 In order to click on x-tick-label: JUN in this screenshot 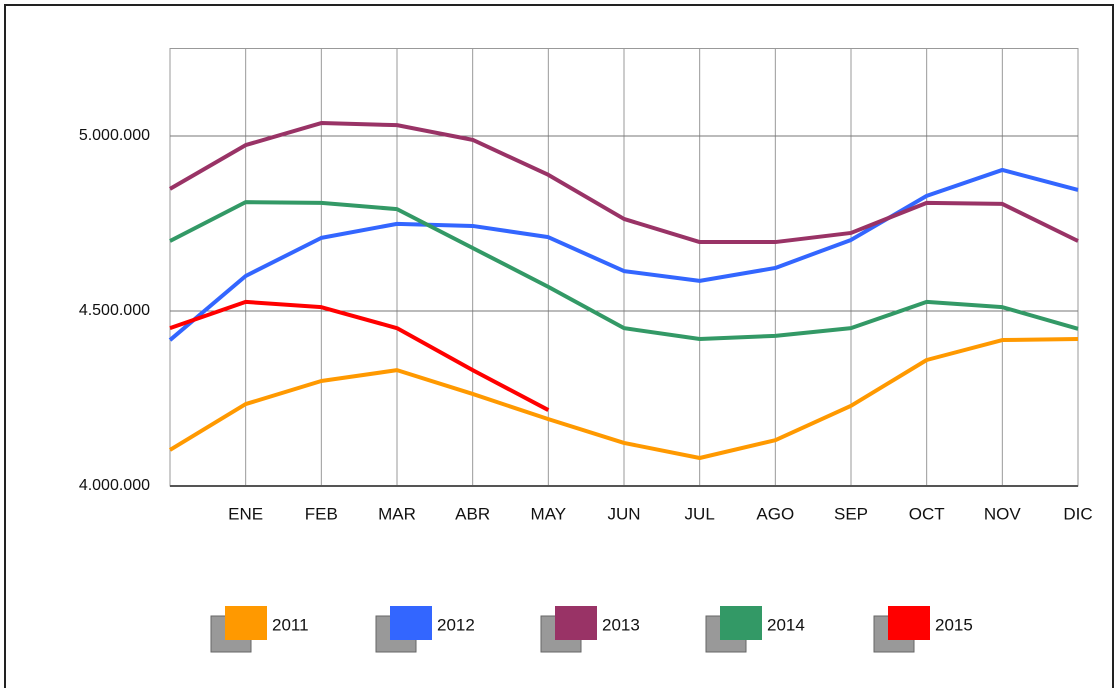, I will do `click(623, 513)`.